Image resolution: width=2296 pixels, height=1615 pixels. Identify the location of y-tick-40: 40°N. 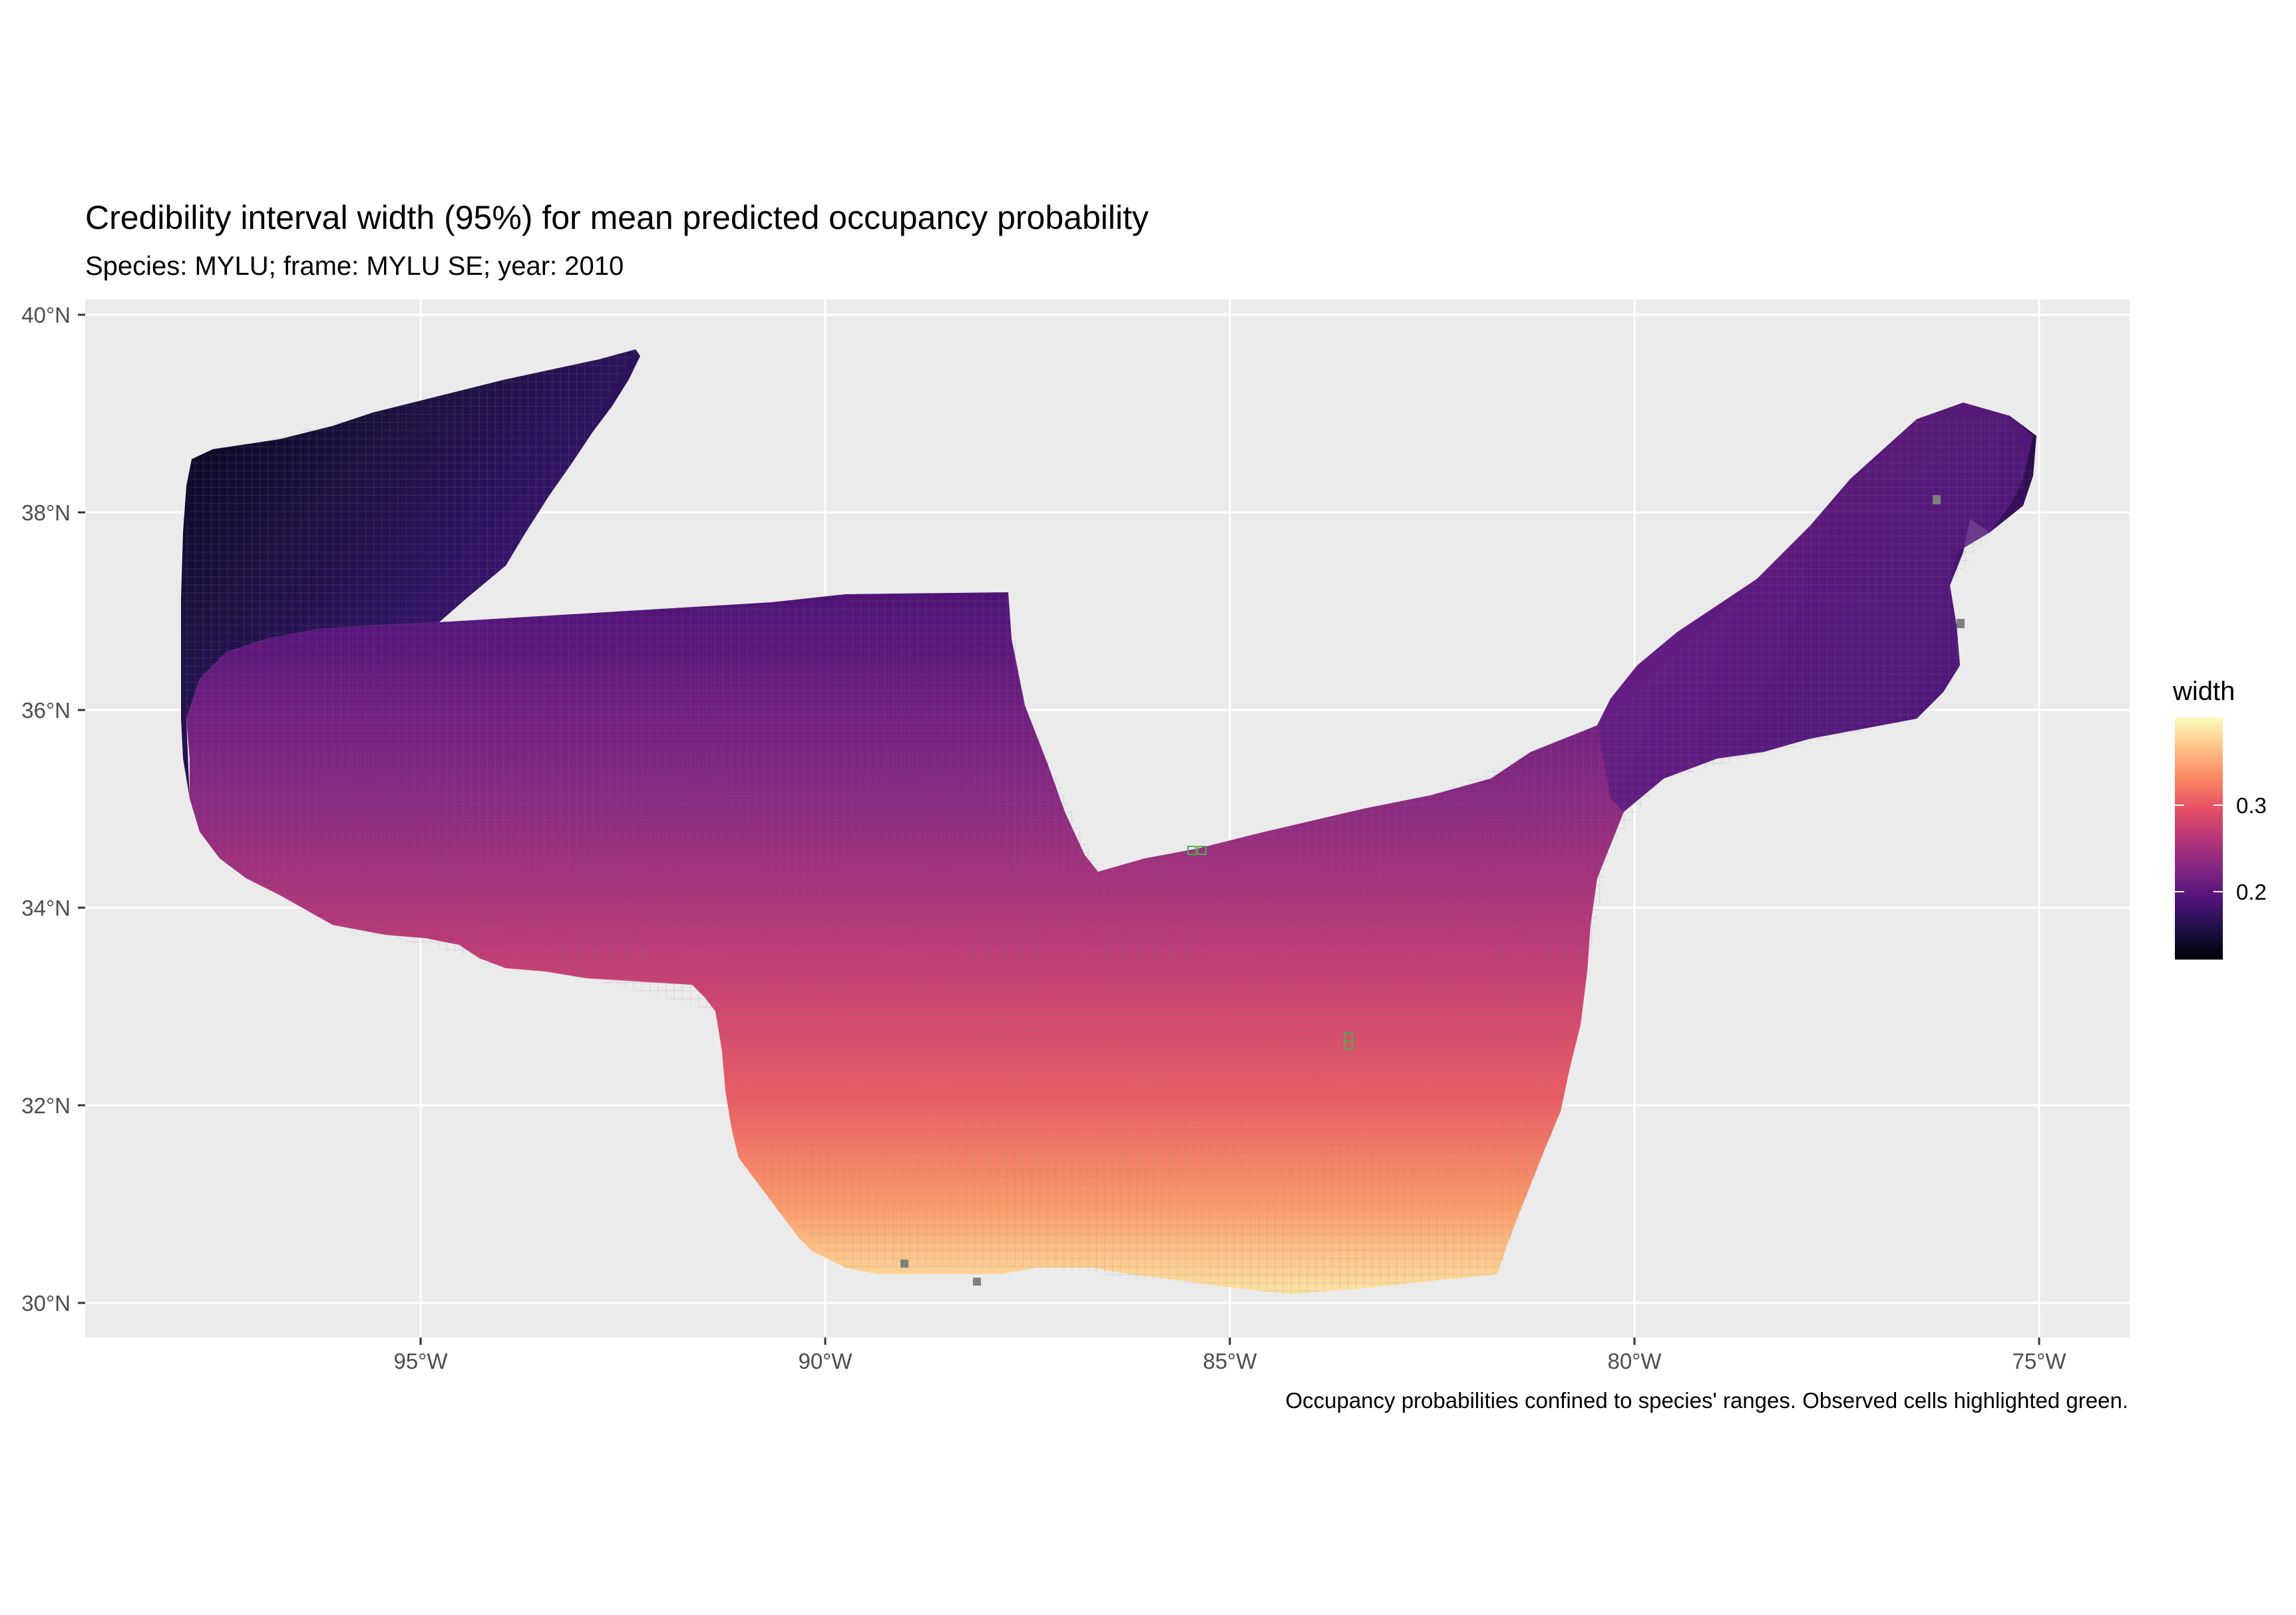
(46, 315).